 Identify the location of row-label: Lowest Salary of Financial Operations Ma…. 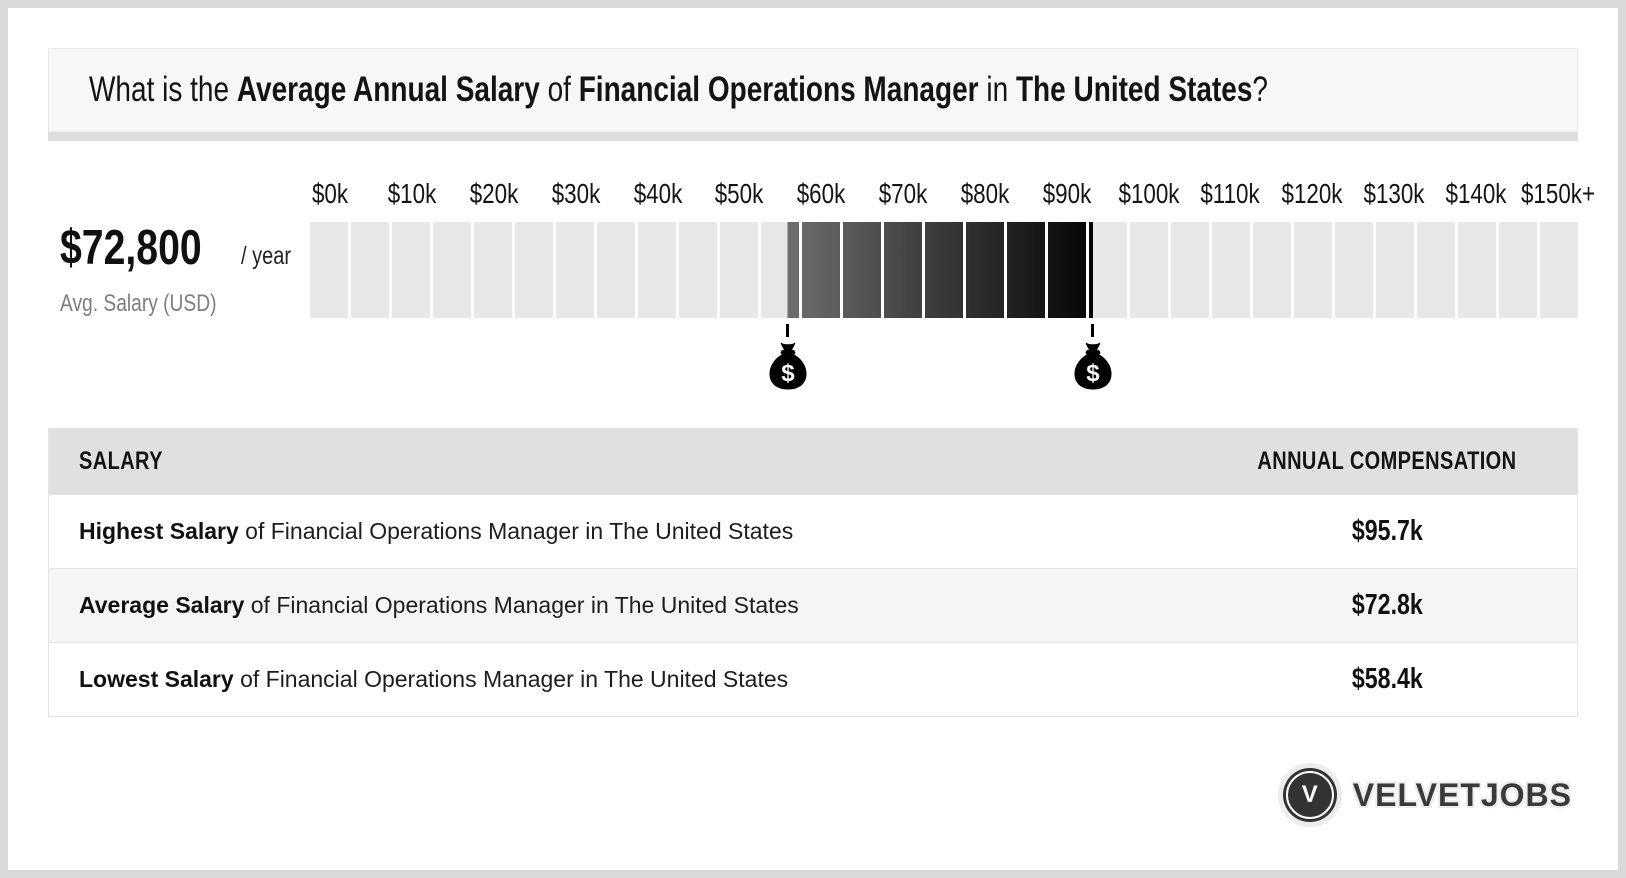
(623, 679).